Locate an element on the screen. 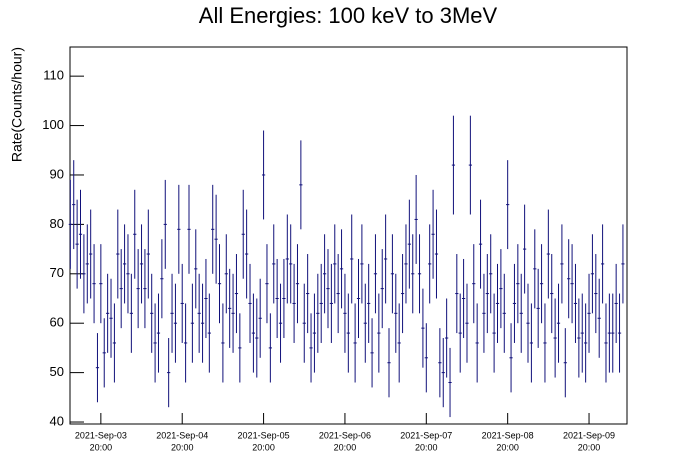  y-tick-label: 90 is located at coordinates (57, 173).